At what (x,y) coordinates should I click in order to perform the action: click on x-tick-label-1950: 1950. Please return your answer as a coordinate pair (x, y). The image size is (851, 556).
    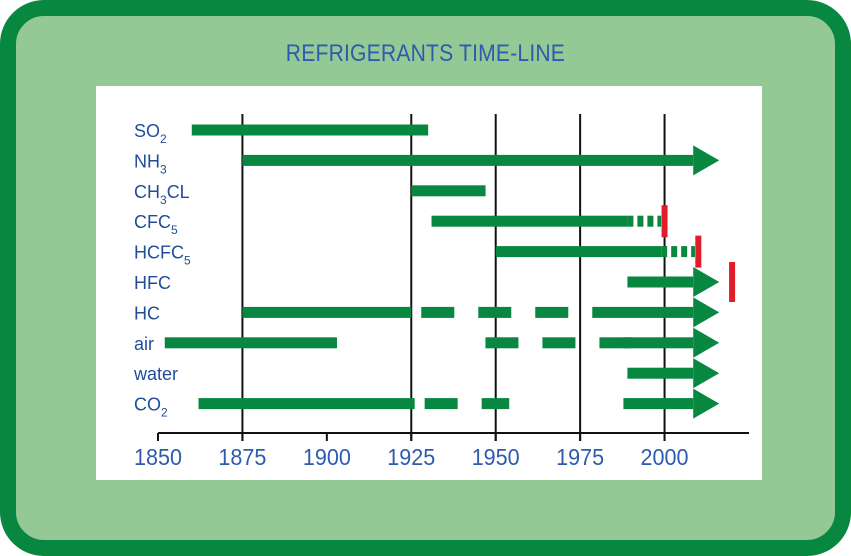
    Looking at the image, I should click on (496, 457).